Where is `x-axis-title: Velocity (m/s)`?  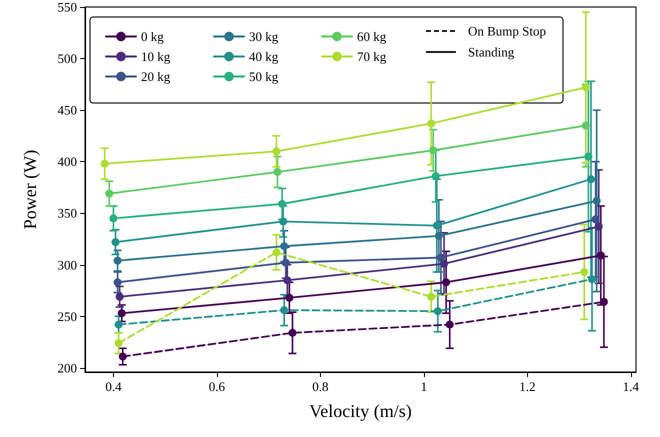
x-axis-title: Velocity (m/s) is located at coordinates (360, 411).